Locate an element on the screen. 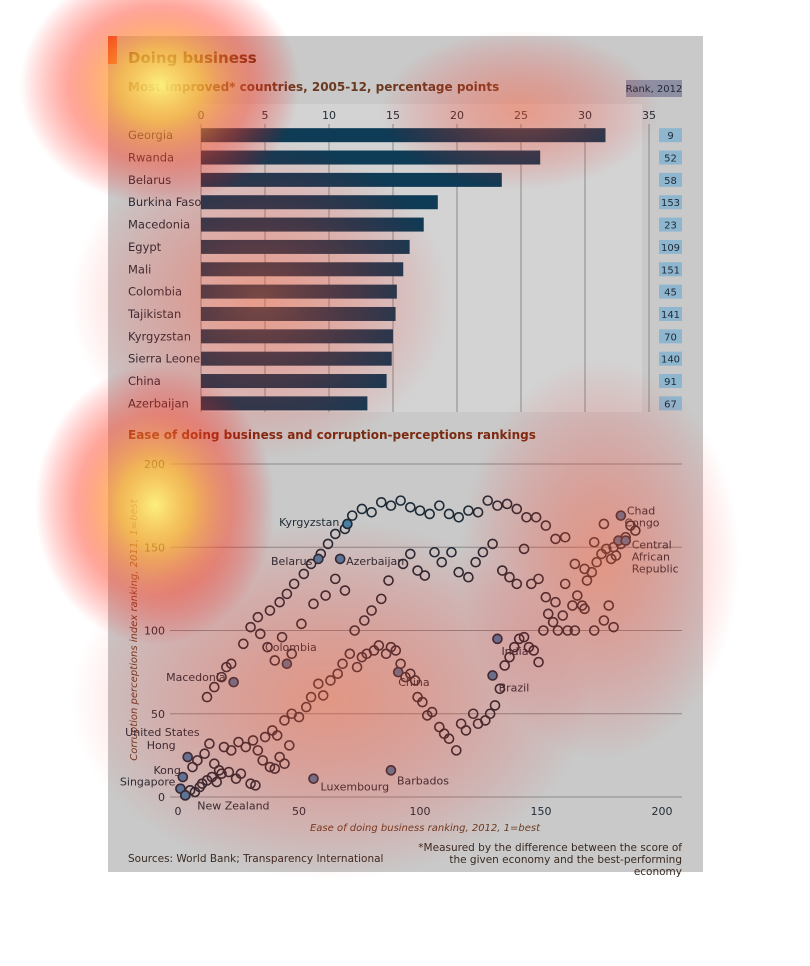 The image size is (810, 966). rank-value: 45 is located at coordinates (670, 293).